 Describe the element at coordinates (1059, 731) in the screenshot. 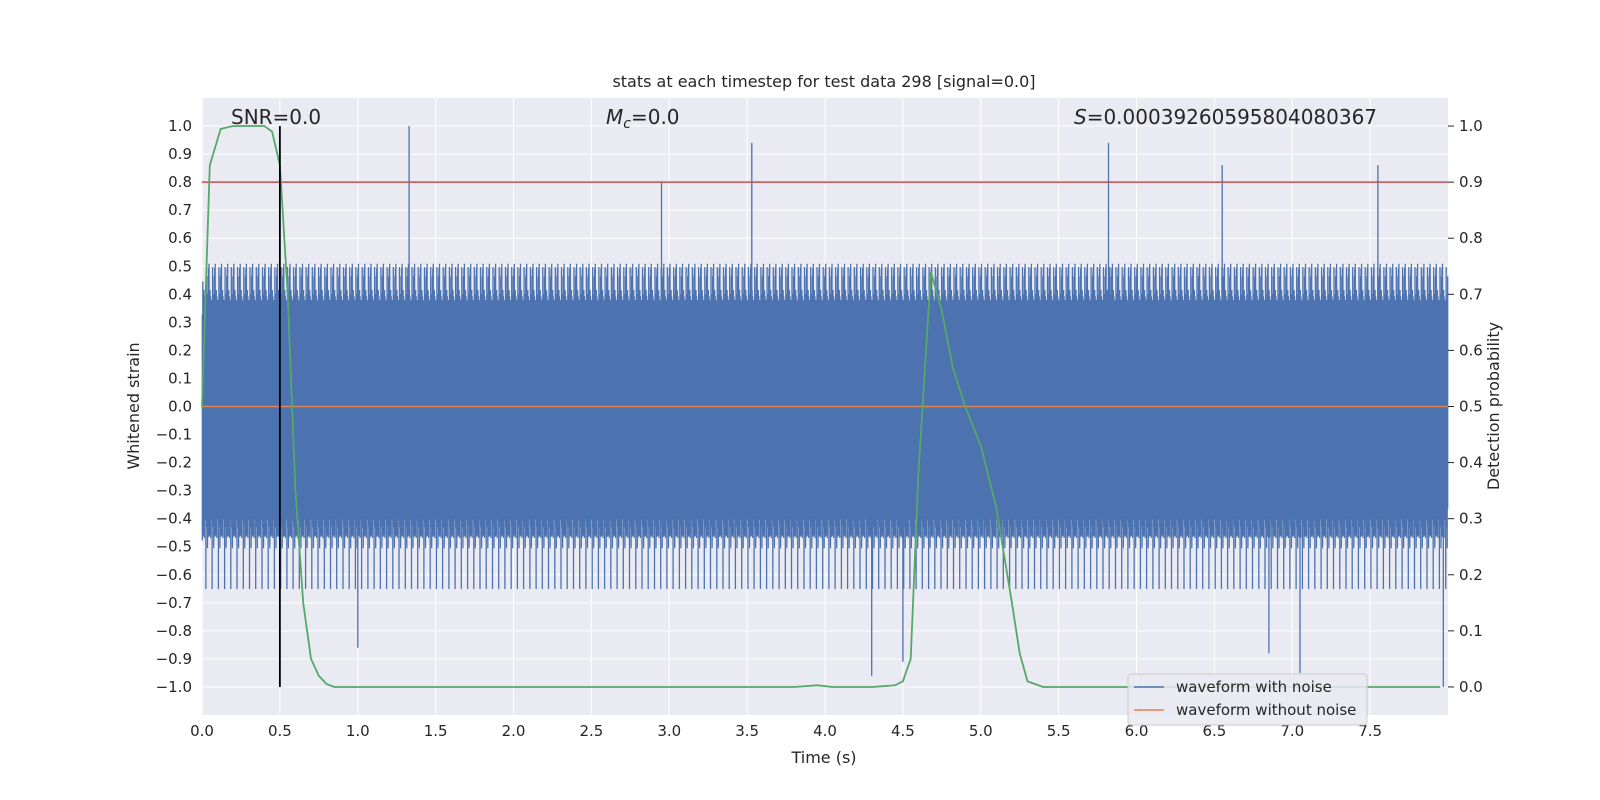

I see `x-tick-label: 5.5` at that location.